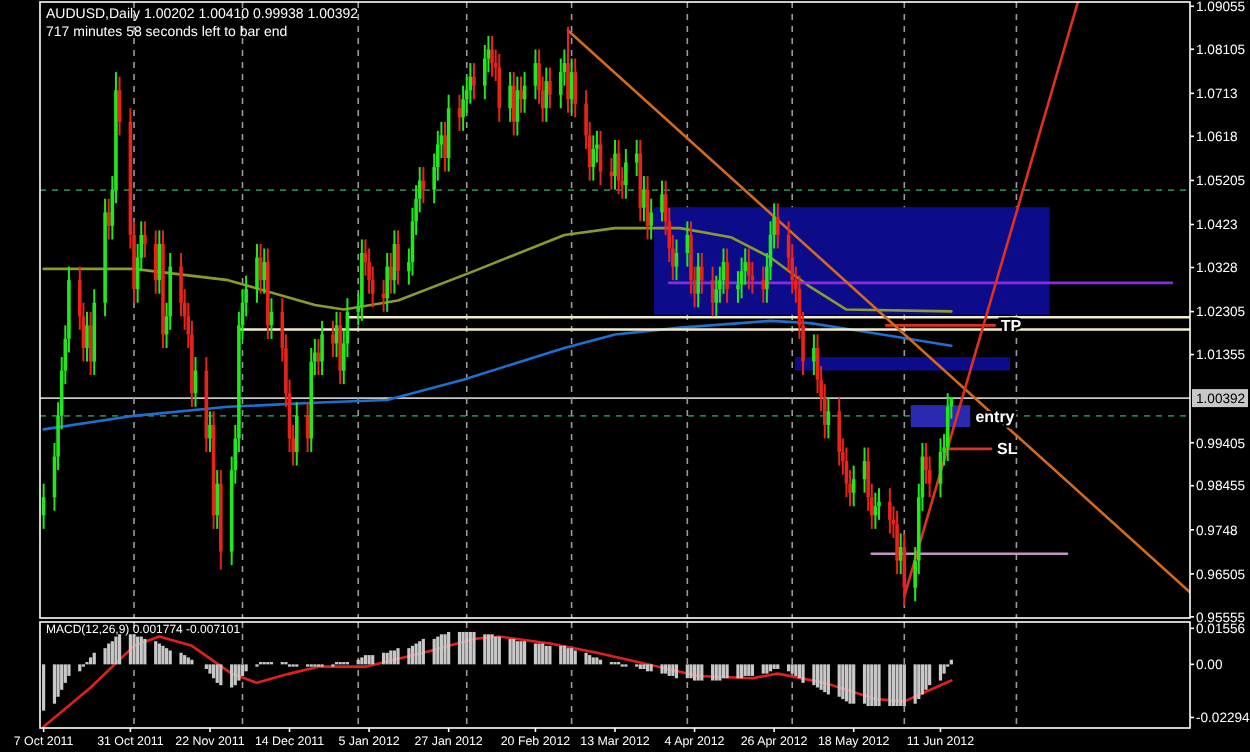 This screenshot has width=1250, height=752. I want to click on annotation: SL, so click(1007, 449).